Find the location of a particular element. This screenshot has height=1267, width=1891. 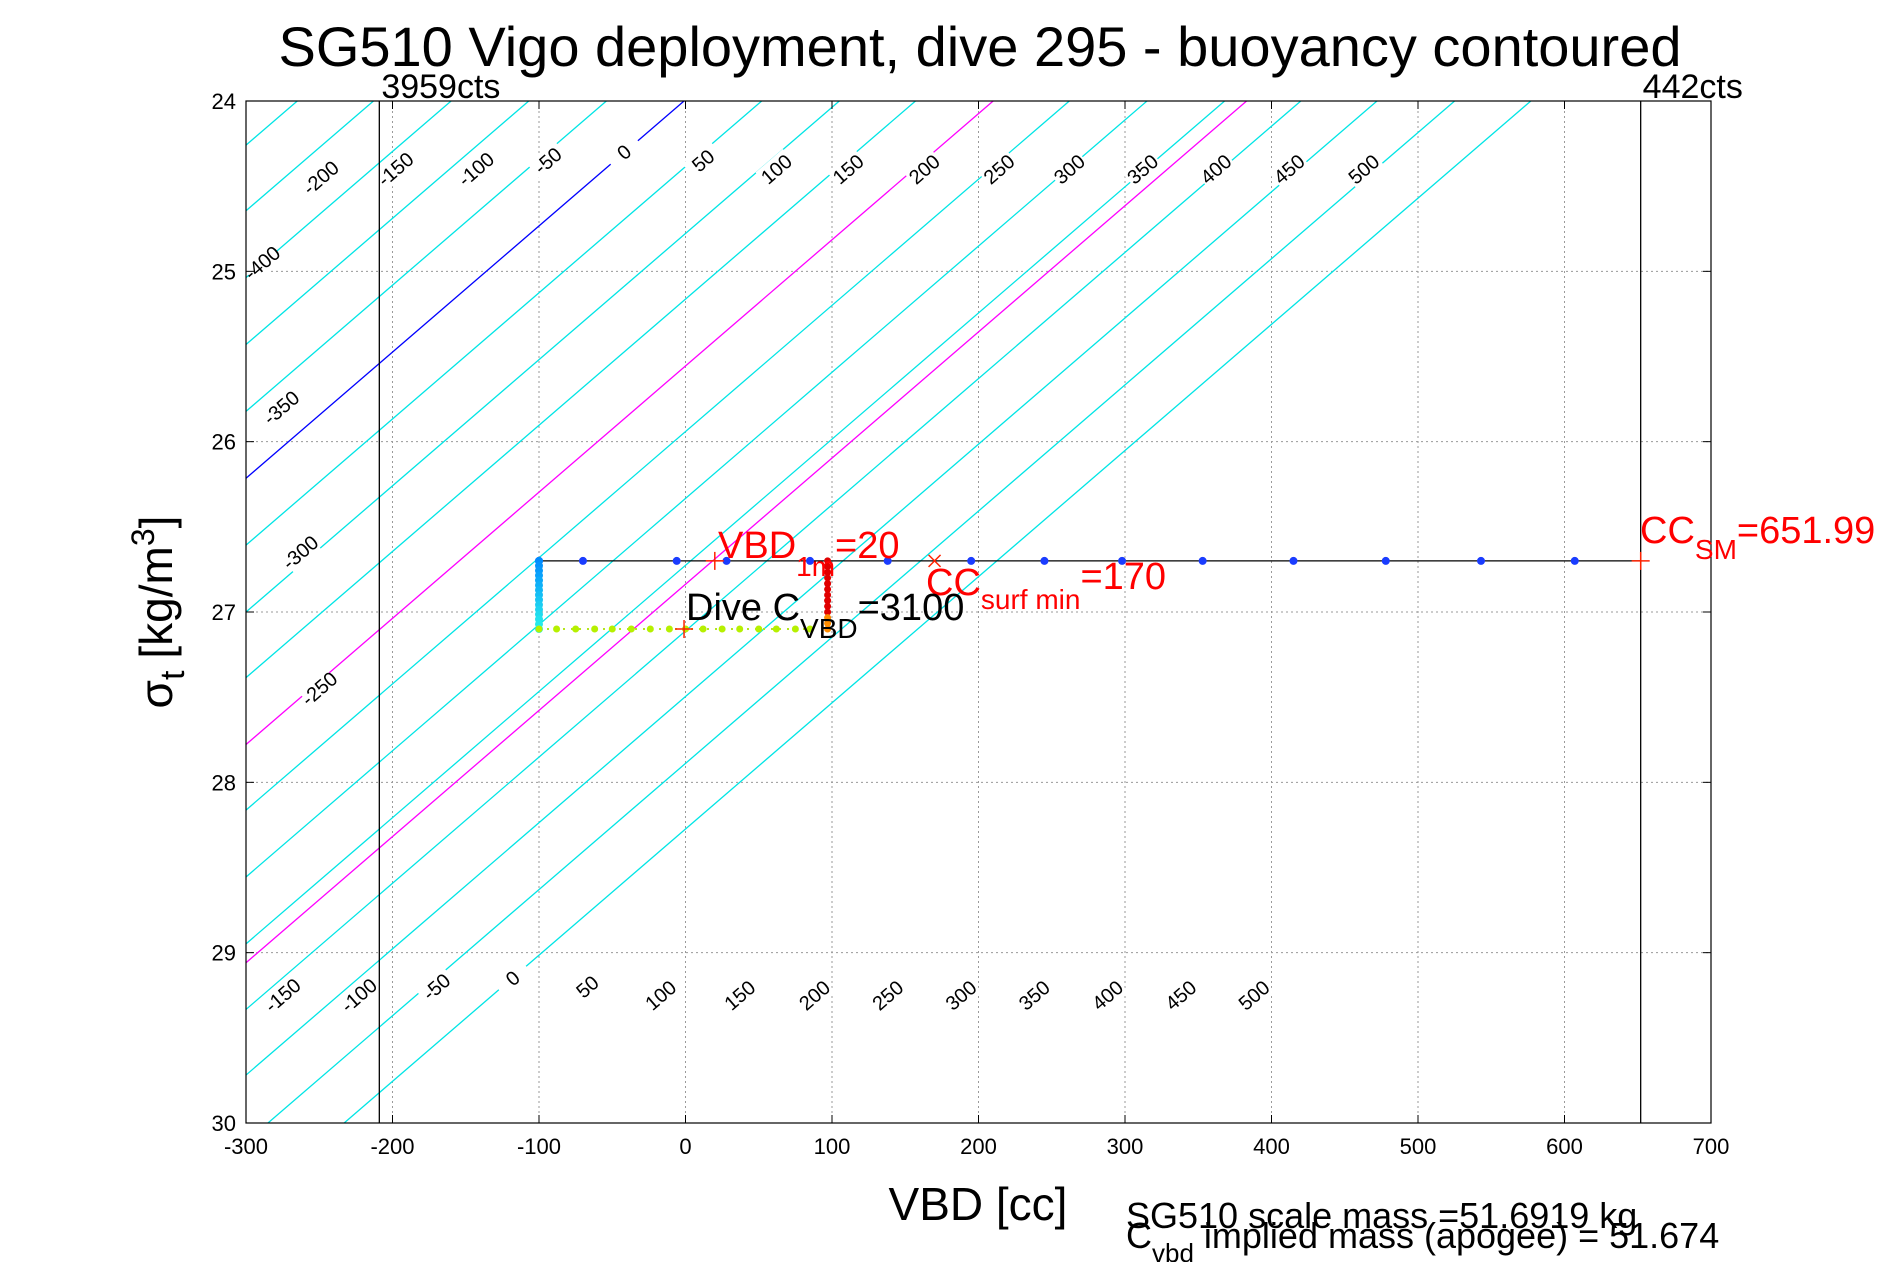

cc-sm-annotation: CCSM=651.99 is located at coordinates (1757, 537).